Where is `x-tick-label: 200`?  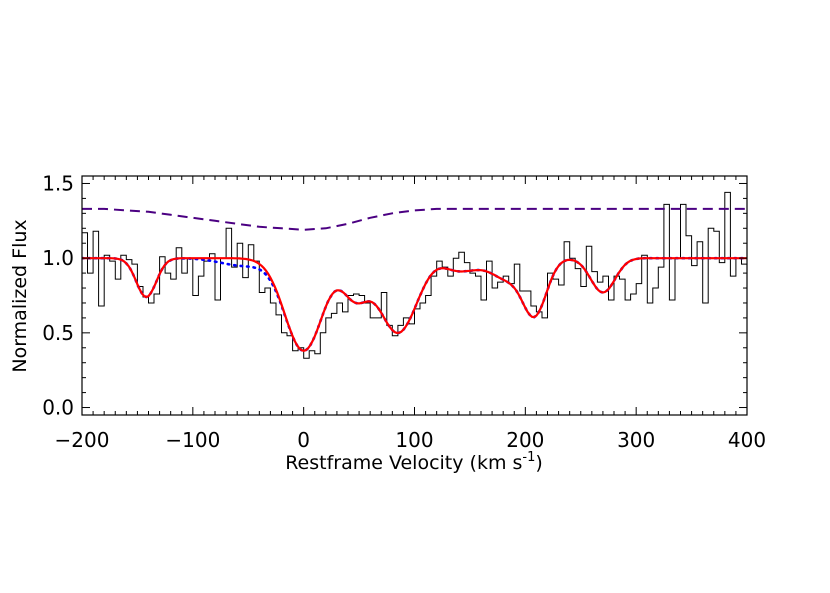
x-tick-label: 200 is located at coordinates (525, 440).